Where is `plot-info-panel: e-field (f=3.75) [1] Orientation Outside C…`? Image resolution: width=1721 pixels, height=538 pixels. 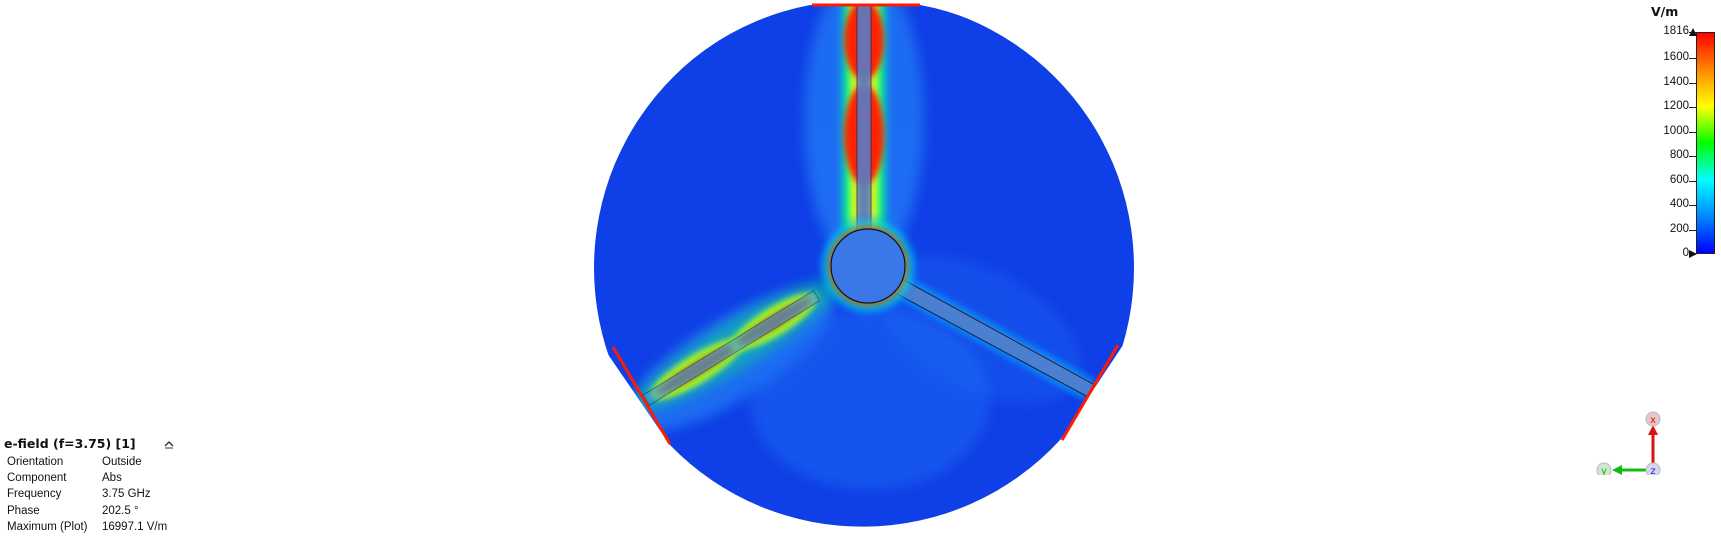
plot-info-panel: e-field (f=3.75) [1] Orientation Outside C… is located at coordinates (99, 486).